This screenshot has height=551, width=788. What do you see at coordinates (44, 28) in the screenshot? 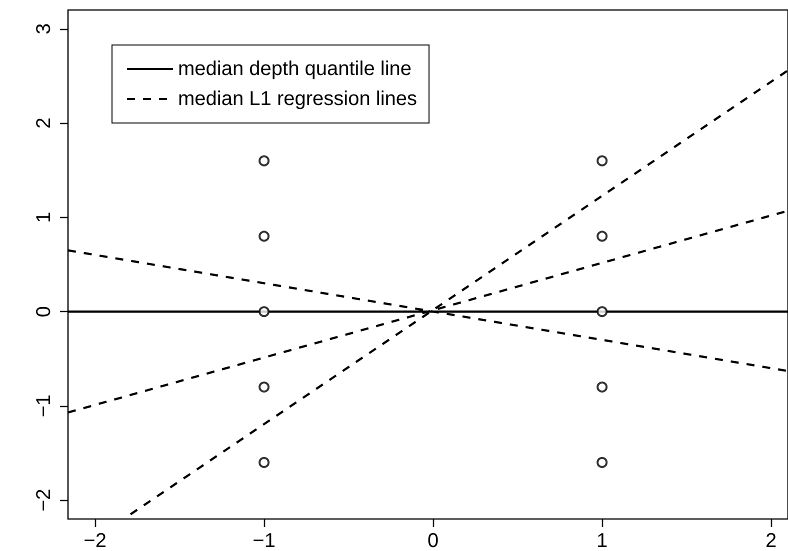
I see `y-tick-label: 3` at bounding box center [44, 28].